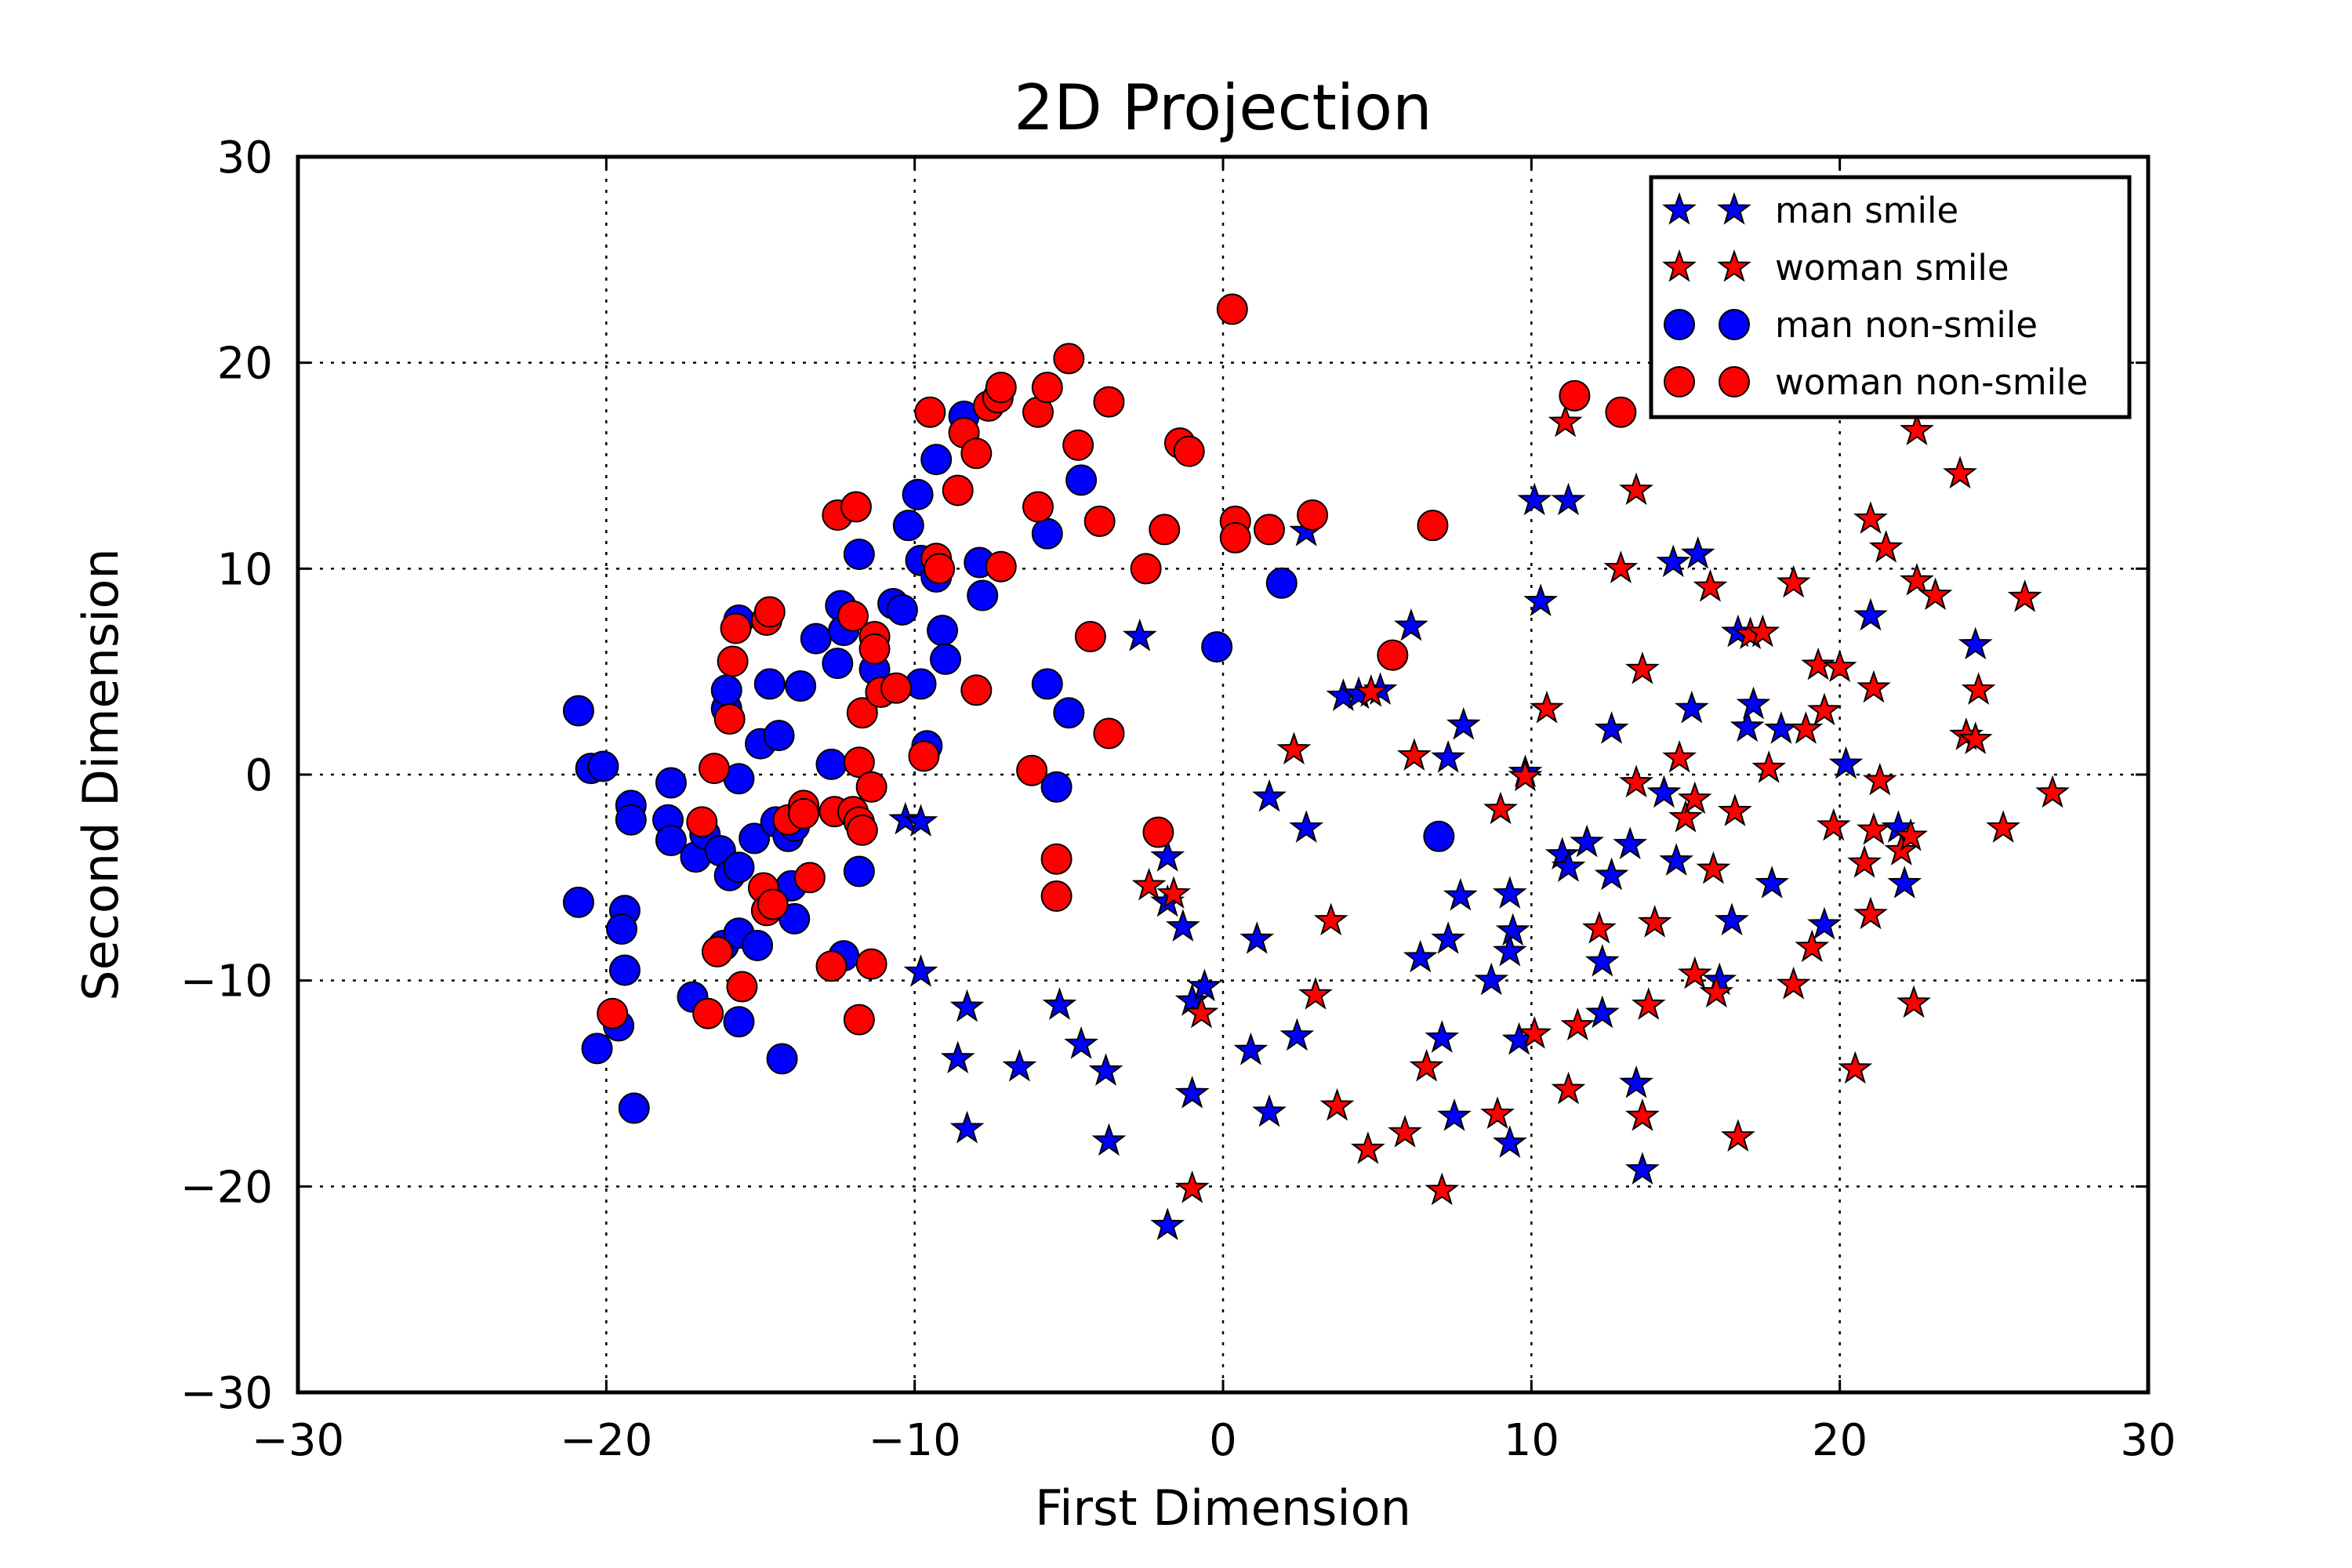 This screenshot has width=2352, height=1568. I want to click on legend-label: man smile, so click(1866, 210).